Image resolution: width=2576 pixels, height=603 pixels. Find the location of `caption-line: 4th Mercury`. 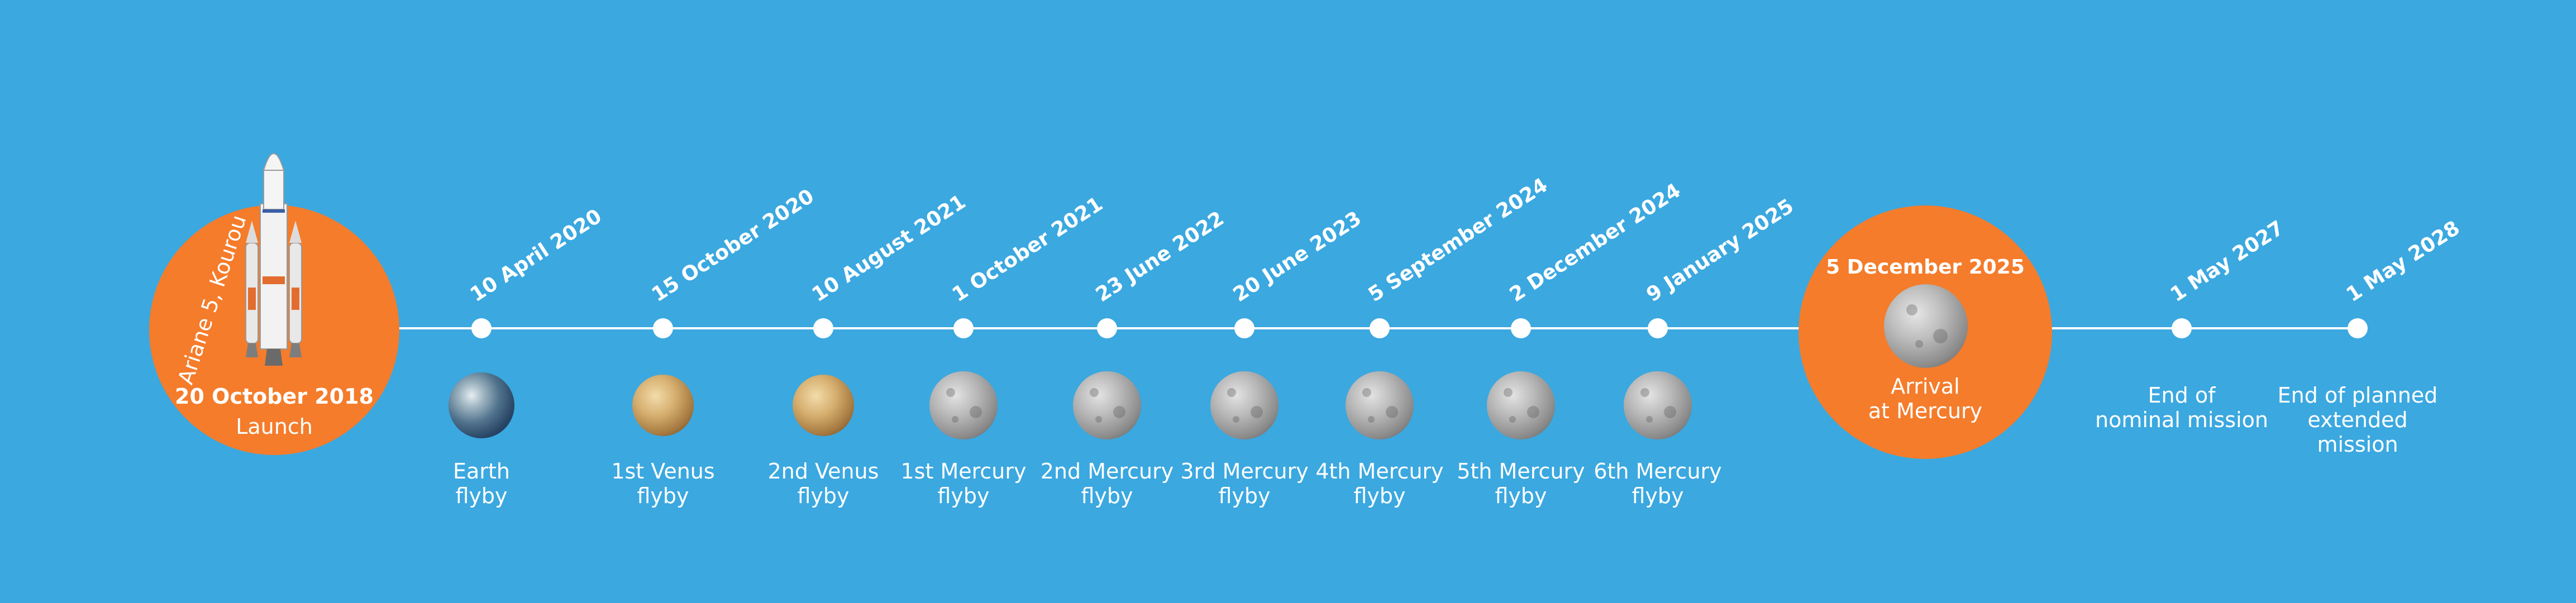

caption-line: 4th Mercury is located at coordinates (1380, 471).